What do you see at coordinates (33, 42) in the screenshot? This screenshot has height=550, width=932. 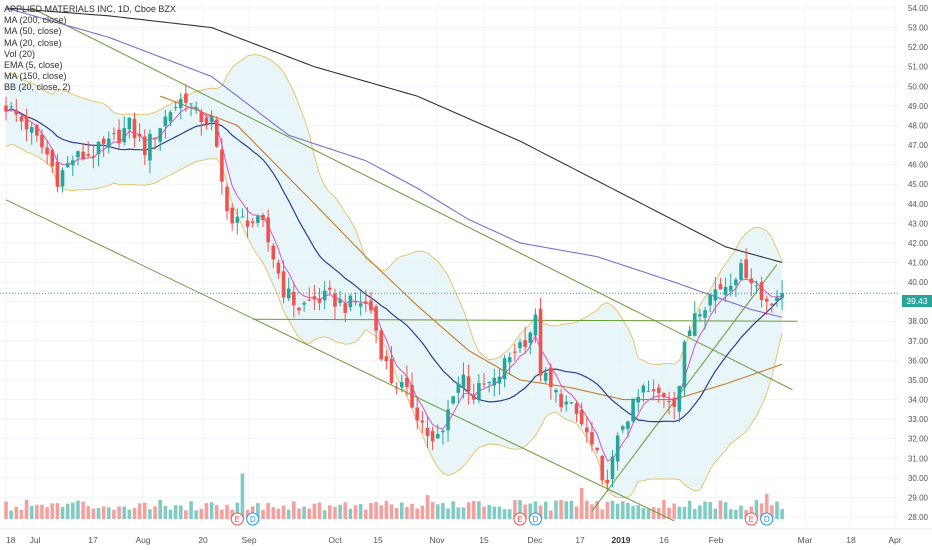 I see `legend-ma20: MA (20, close)` at bounding box center [33, 42].